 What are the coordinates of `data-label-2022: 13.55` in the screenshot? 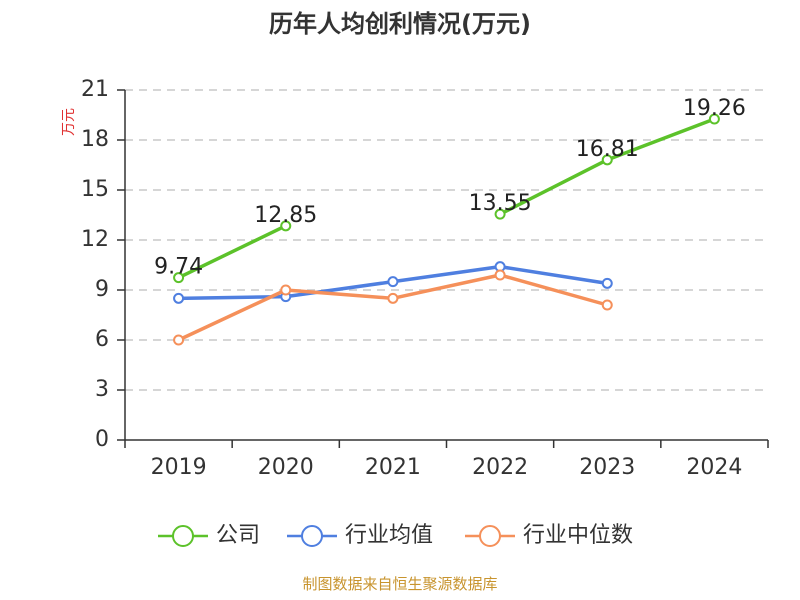 It's located at (500, 203).